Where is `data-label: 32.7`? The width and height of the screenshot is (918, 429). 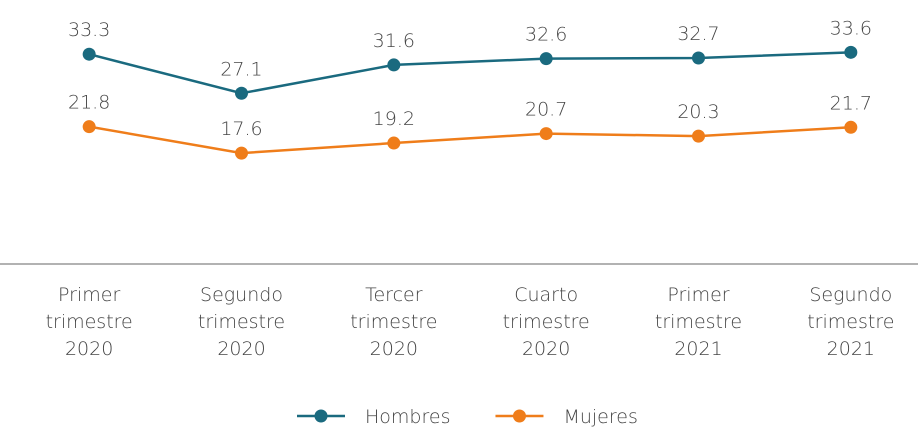
data-label: 32.7 is located at coordinates (698, 34).